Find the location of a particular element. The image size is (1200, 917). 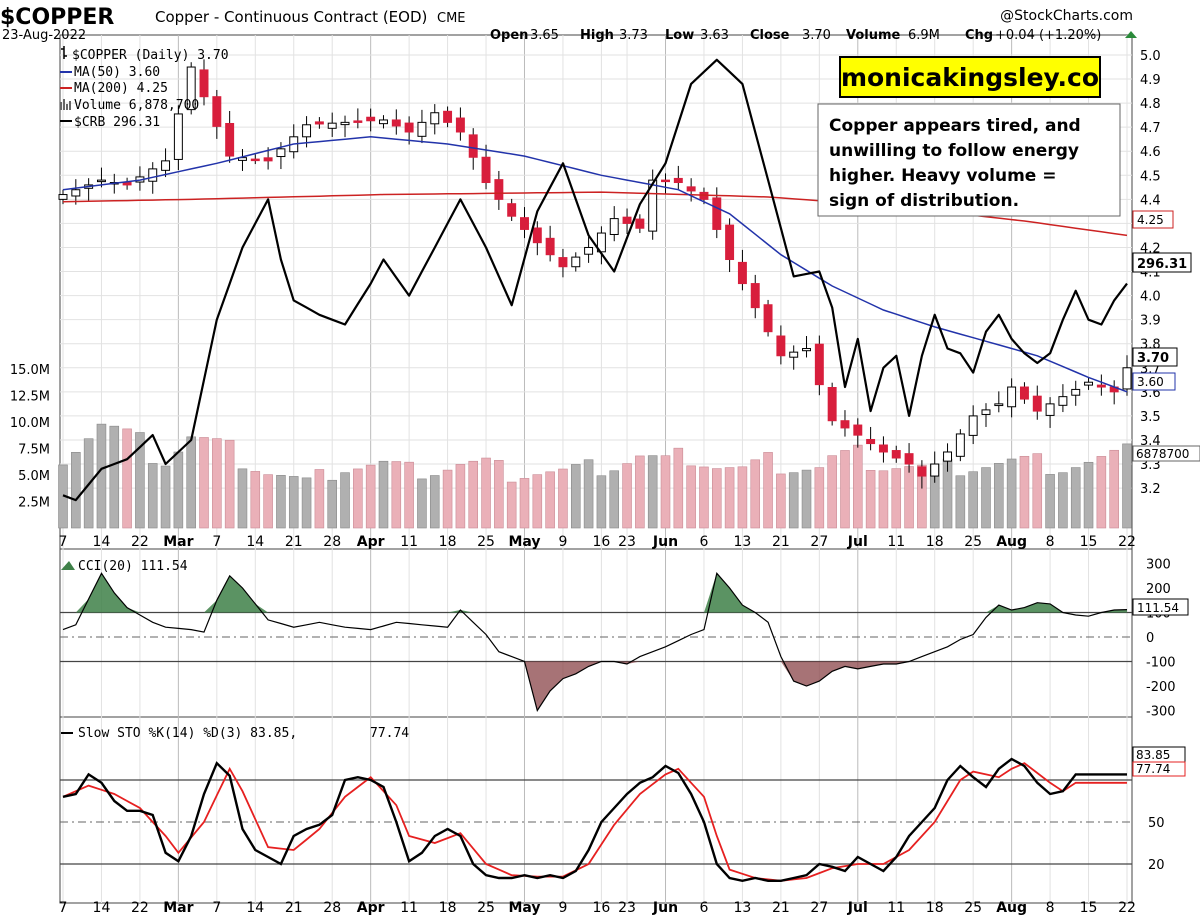

cci-tick-label: 0 is located at coordinates (1150, 638).